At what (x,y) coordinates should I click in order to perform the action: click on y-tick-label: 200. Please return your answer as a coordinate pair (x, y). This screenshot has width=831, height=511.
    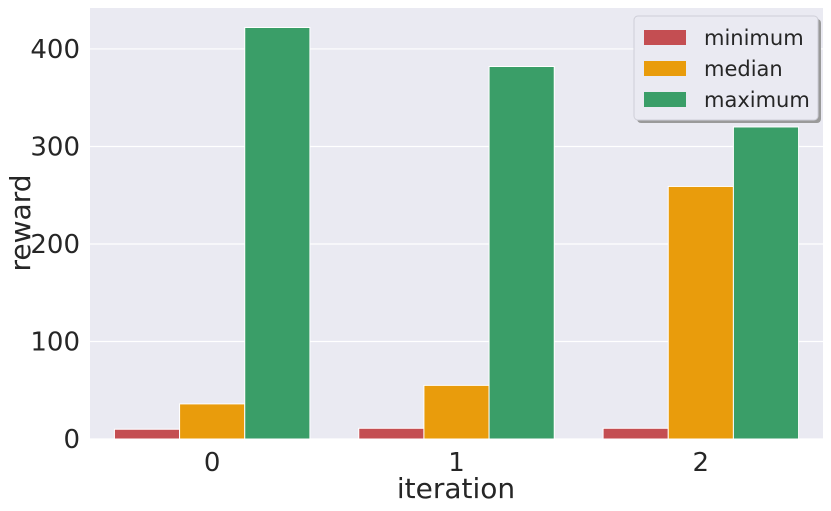
    Looking at the image, I should click on (55, 245).